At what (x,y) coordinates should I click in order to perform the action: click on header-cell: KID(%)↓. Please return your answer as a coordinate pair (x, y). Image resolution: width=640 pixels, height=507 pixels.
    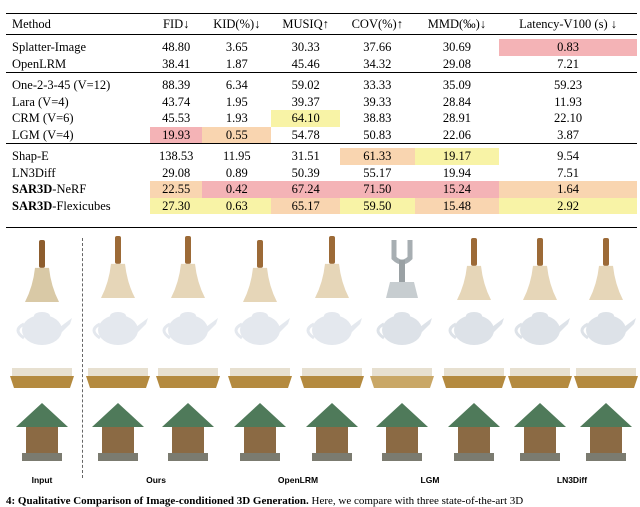
    Looking at the image, I should click on (237, 24).